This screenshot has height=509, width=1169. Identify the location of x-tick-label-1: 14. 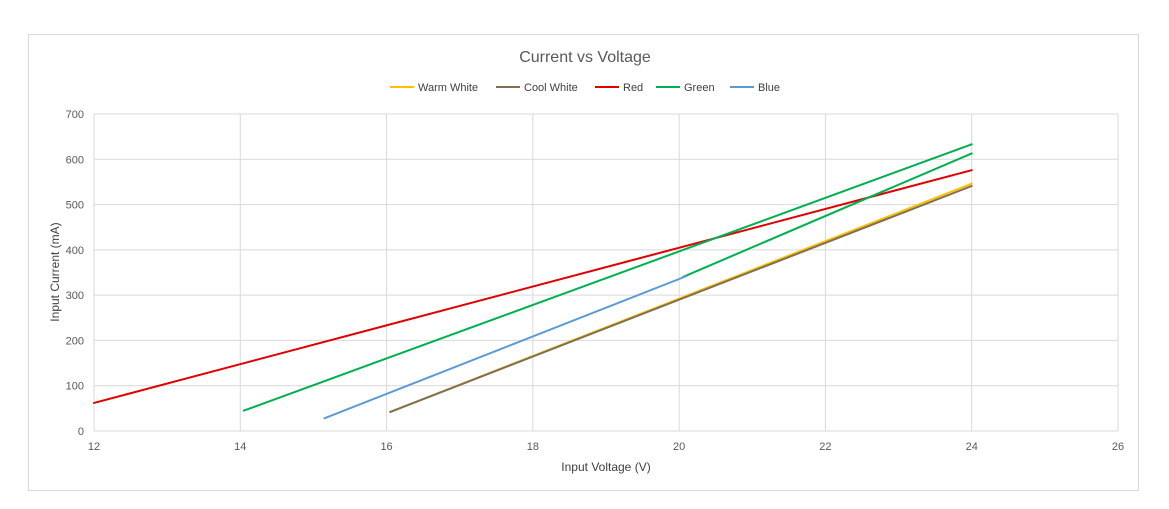
(240, 447).